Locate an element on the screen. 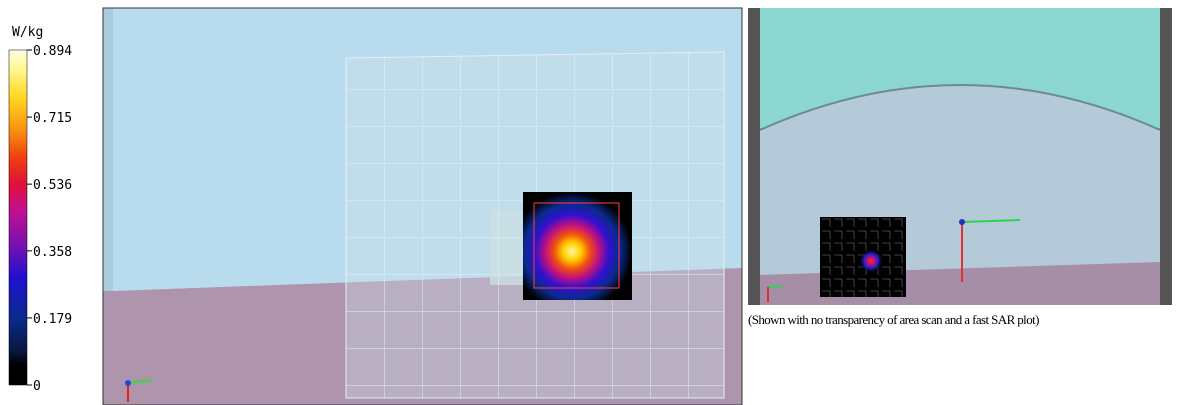 This screenshot has width=1178, height=405. colorbar-tick-label: 0.894 is located at coordinates (52, 51).